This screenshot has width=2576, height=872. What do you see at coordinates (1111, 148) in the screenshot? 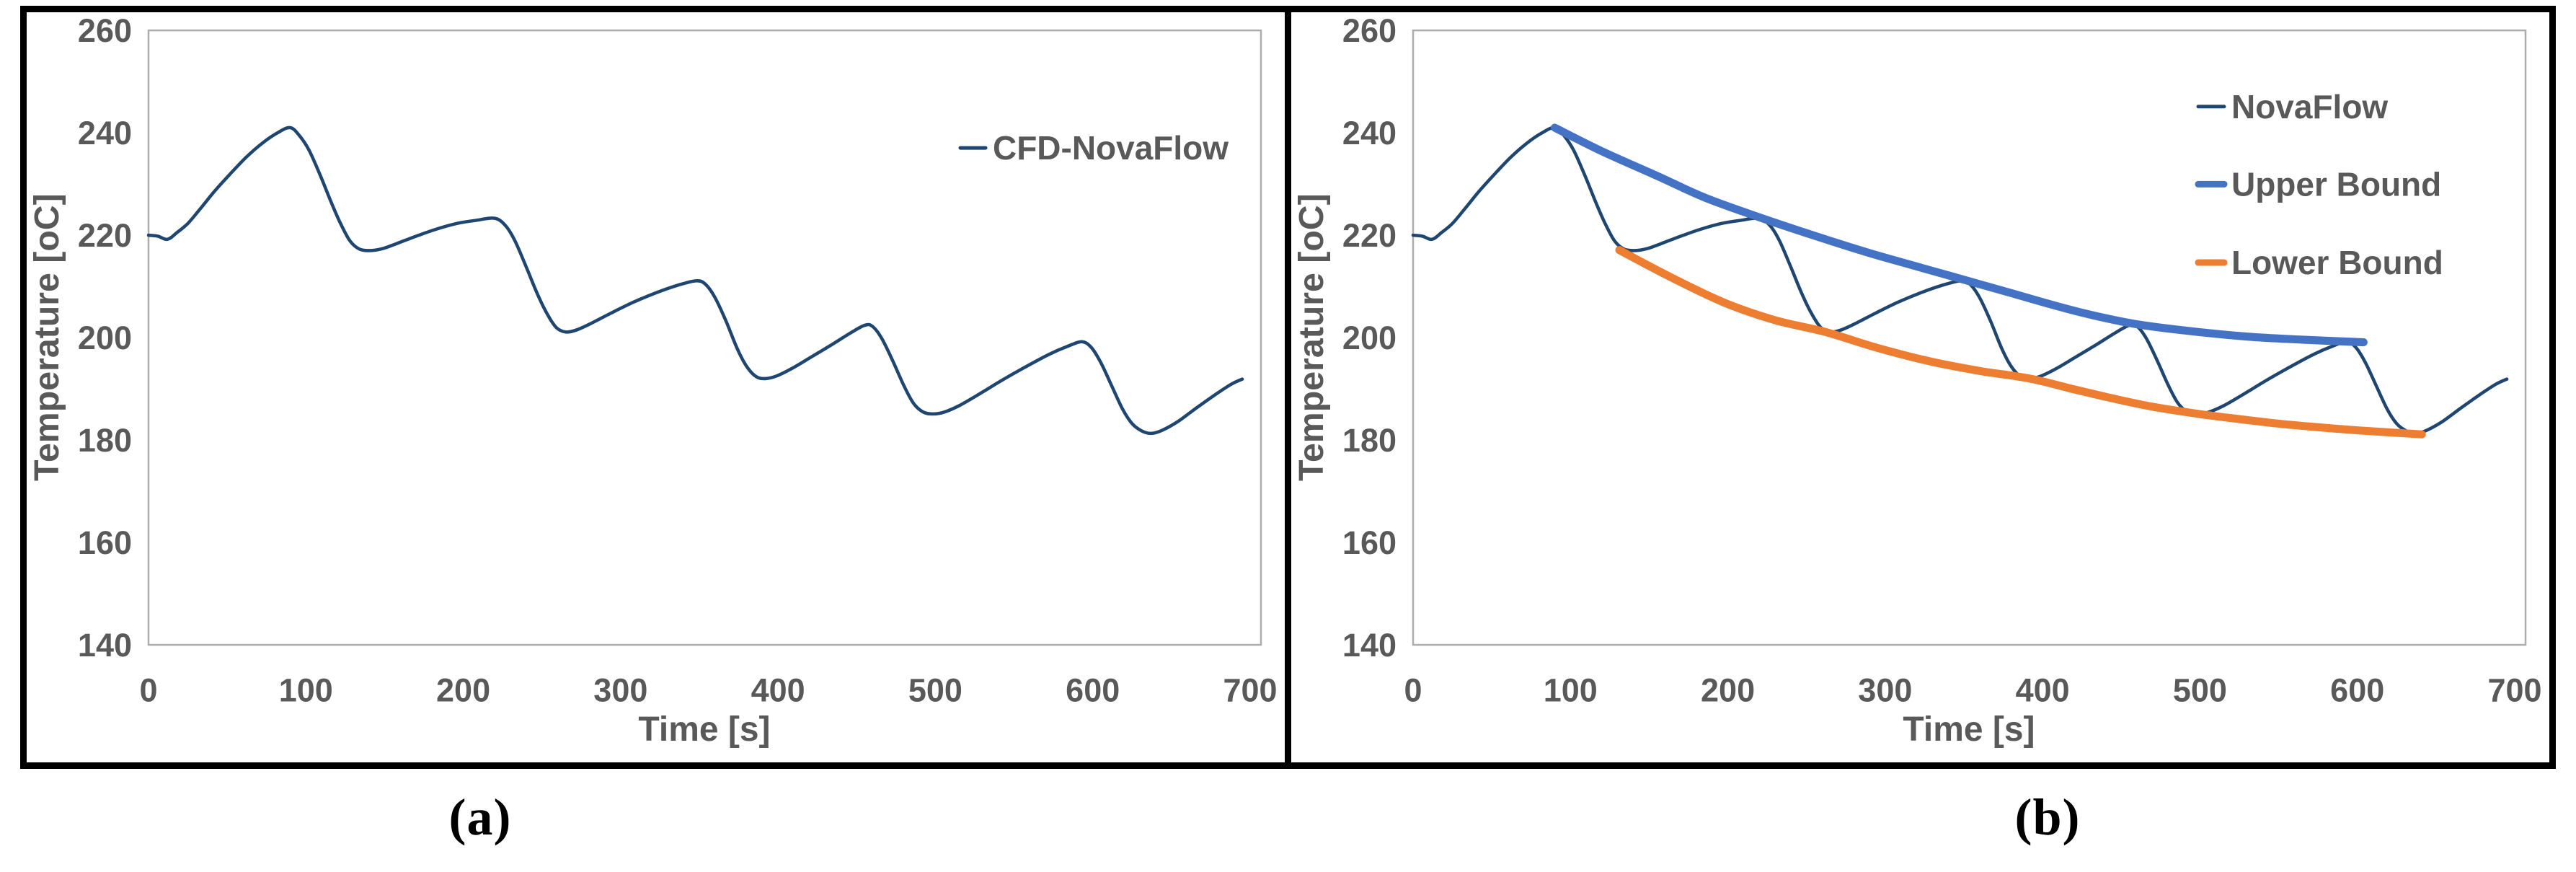
I see `legend-label: CFD-NovaFlow` at bounding box center [1111, 148].